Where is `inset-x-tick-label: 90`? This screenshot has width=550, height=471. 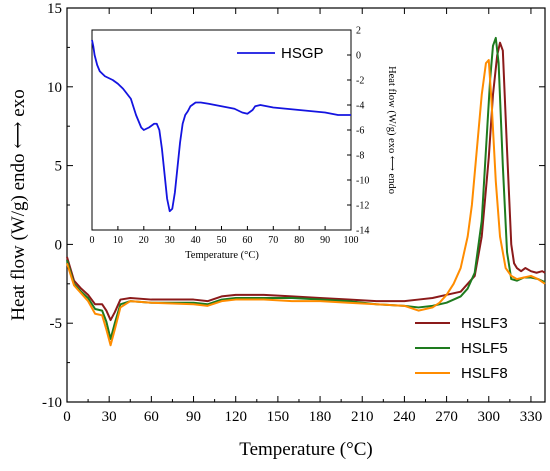 inset-x-tick-label: 90 is located at coordinates (325, 240).